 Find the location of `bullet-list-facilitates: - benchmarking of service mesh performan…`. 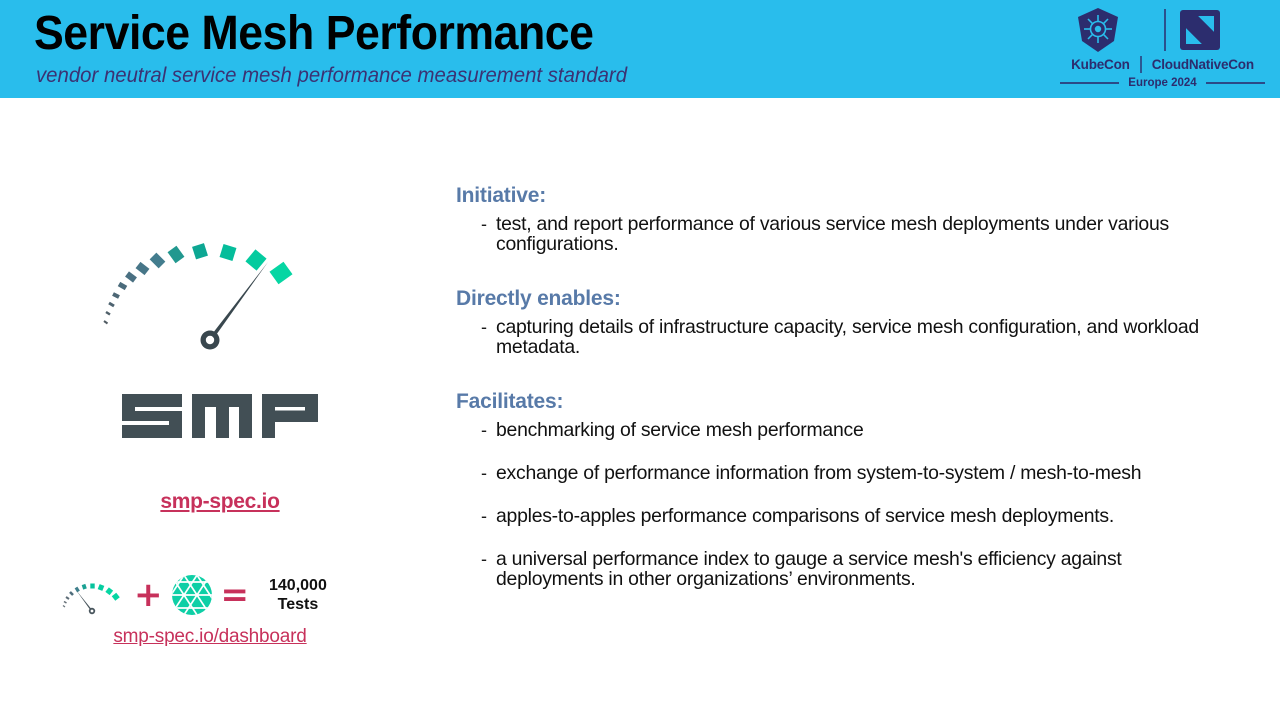

bullet-list-facilitates: - benchmarking of service mesh performan… is located at coordinates (836, 504).